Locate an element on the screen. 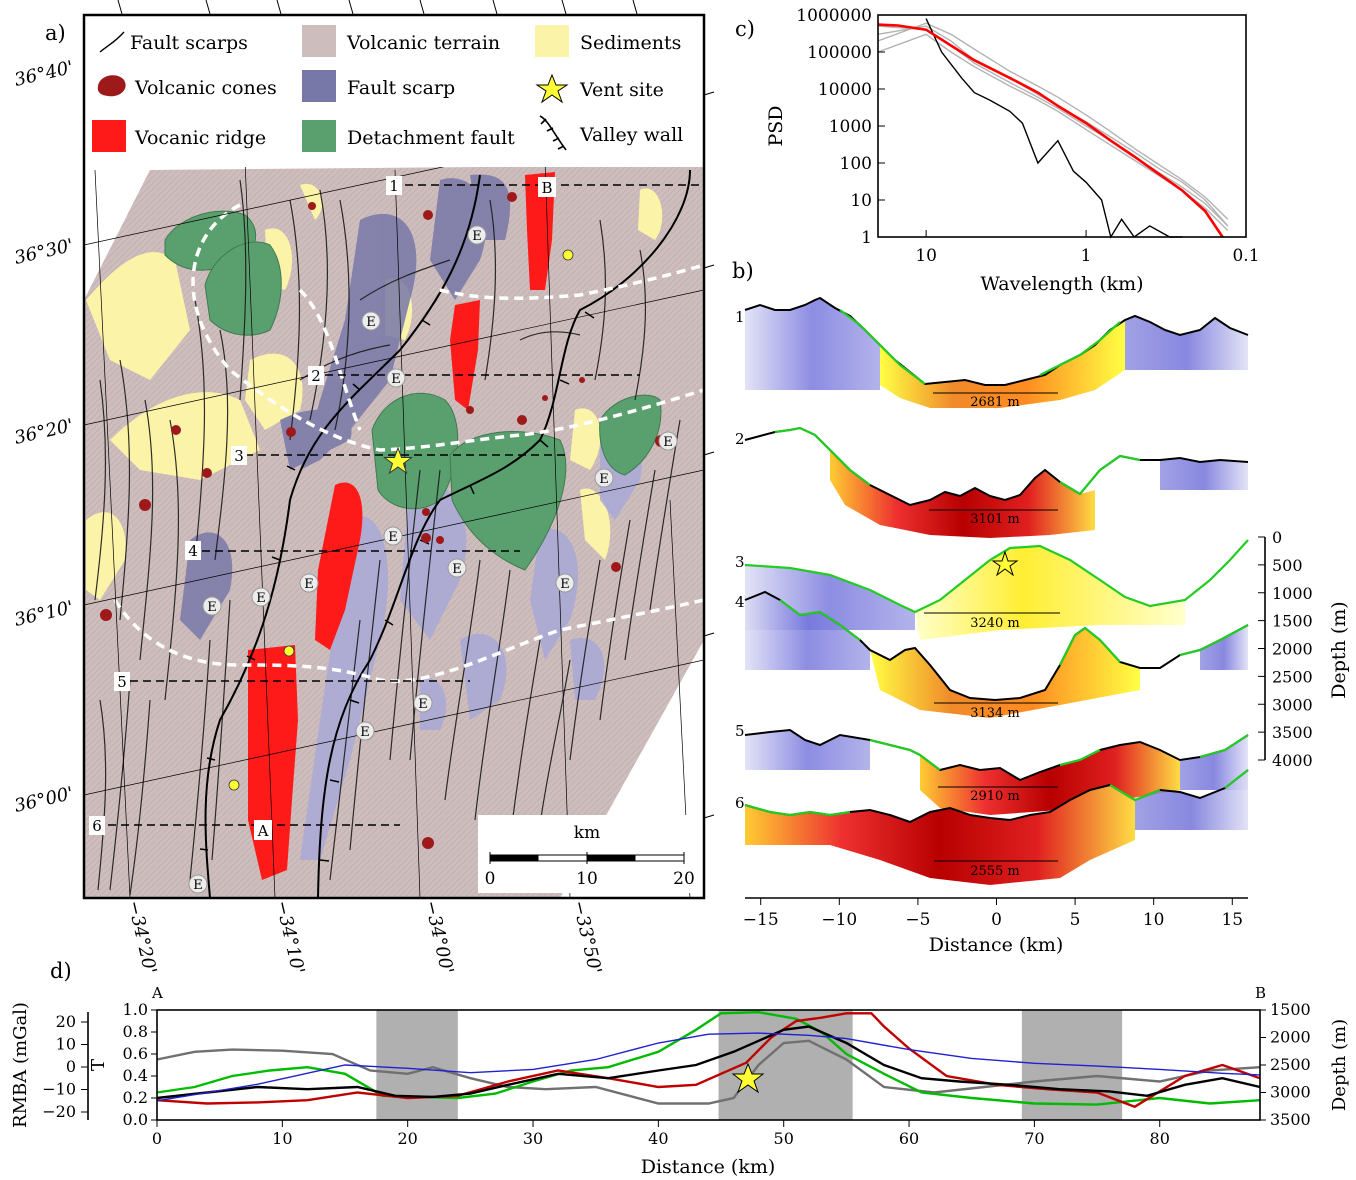 The width and height of the screenshot is (1356, 1180). psd-y-tick-label: 10000 is located at coordinates (845, 90).